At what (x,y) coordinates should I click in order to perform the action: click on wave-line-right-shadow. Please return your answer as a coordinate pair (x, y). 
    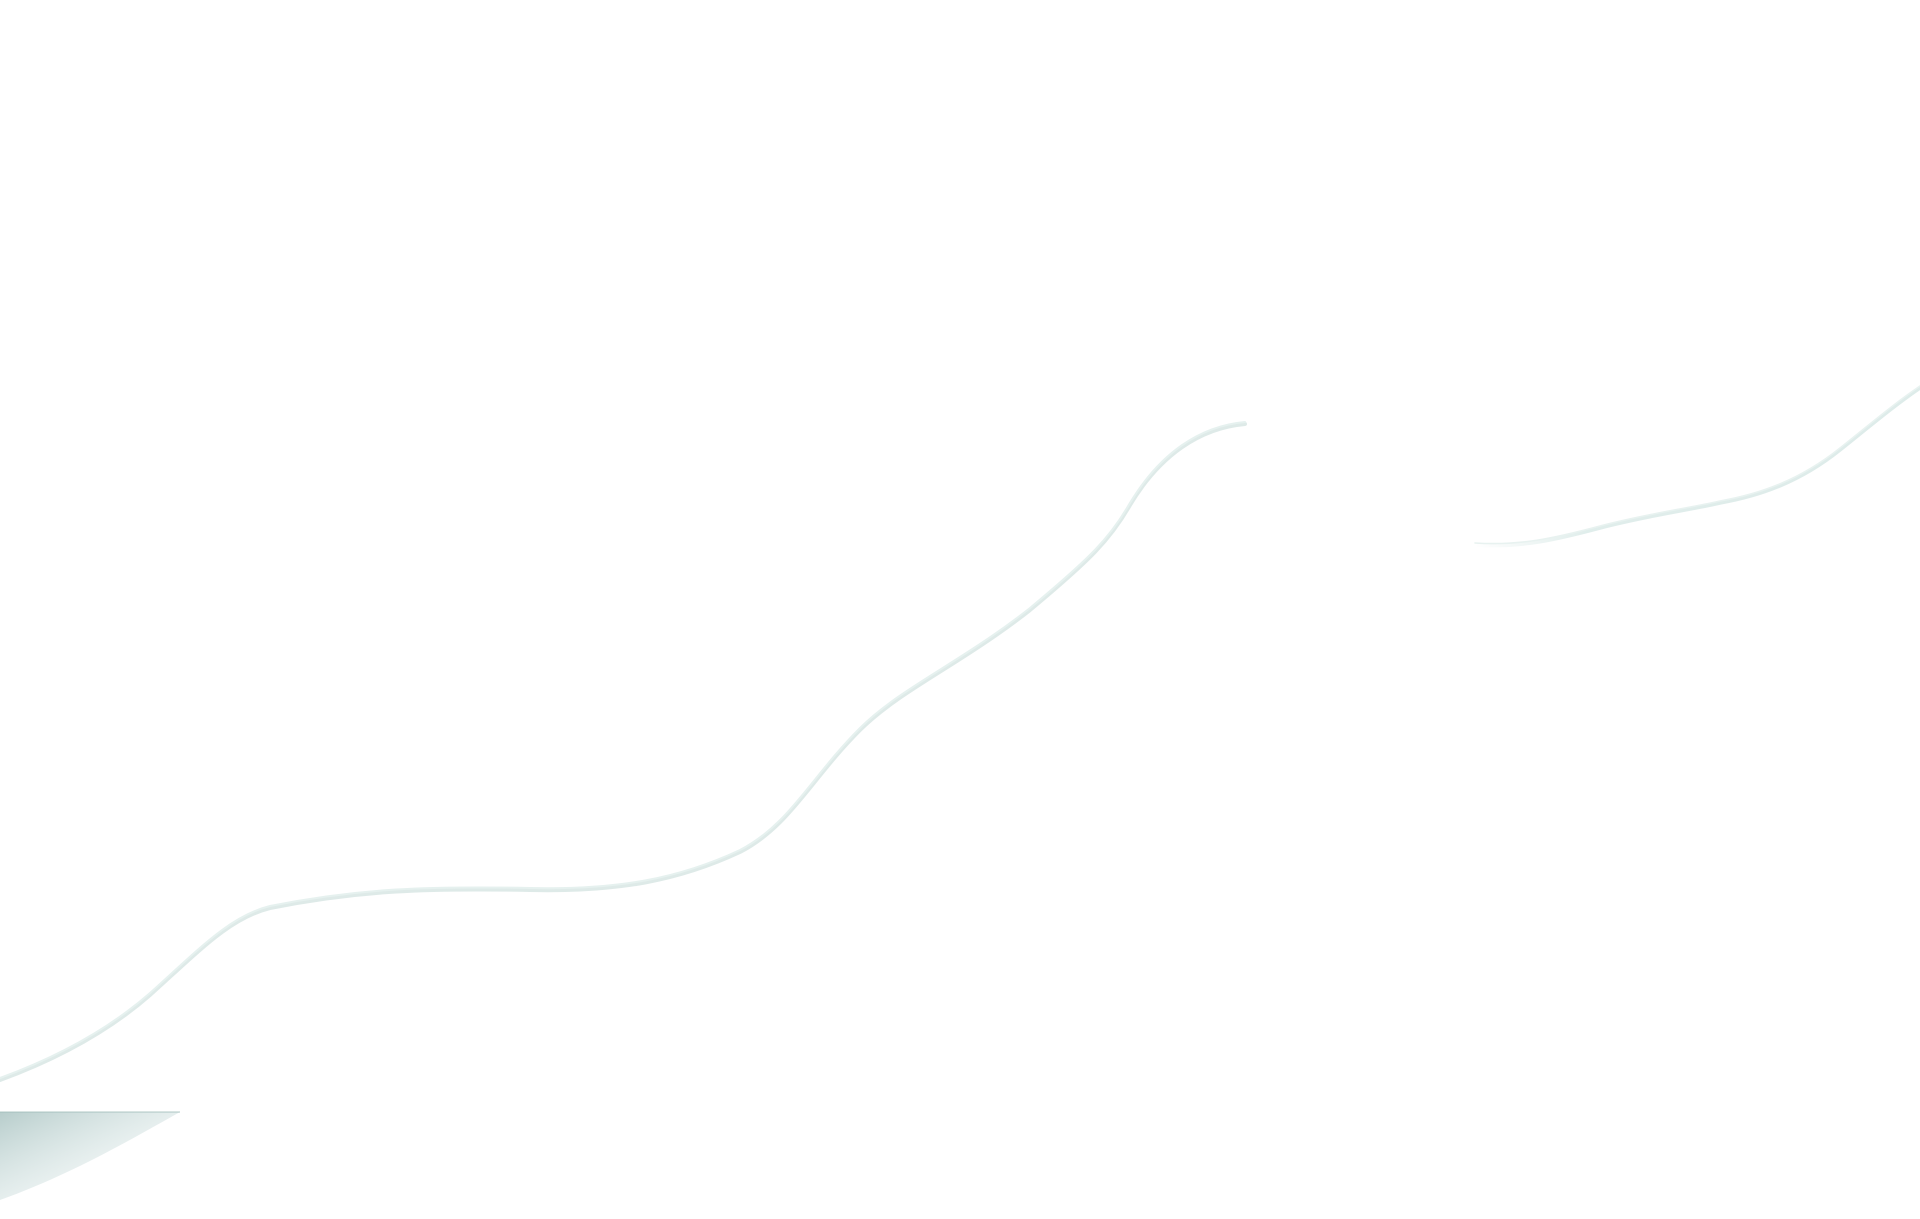
    Looking at the image, I should click on (1696, 467).